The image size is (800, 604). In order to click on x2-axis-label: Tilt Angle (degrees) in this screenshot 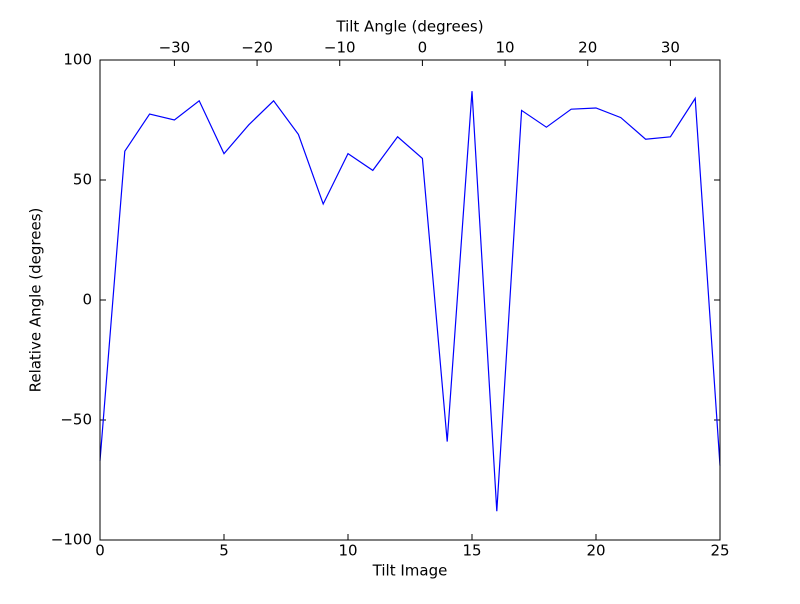, I will do `click(409, 27)`.